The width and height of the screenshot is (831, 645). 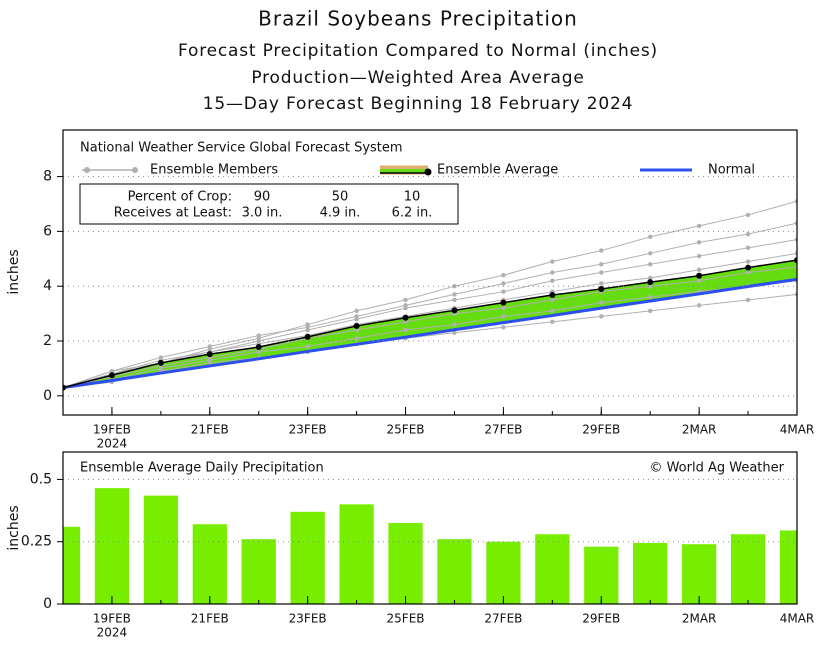 What do you see at coordinates (262, 213) in the screenshot?
I see `crop-amount: 3.0 in.` at bounding box center [262, 213].